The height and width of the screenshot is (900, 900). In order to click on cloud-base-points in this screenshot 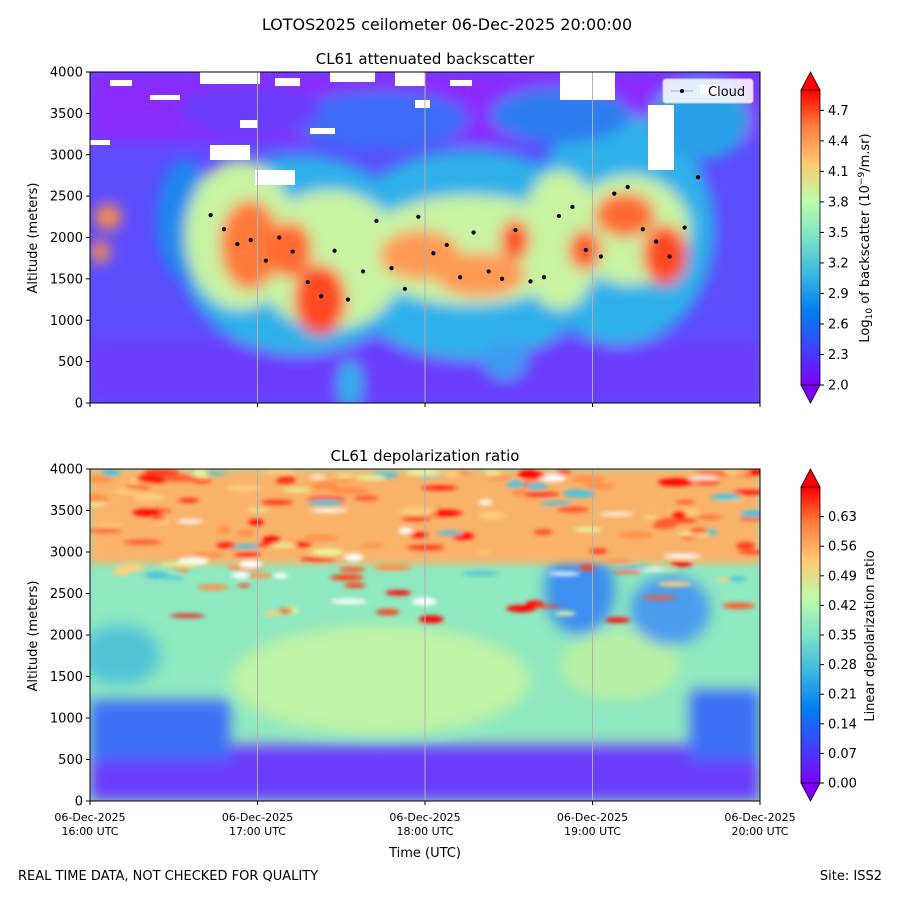, I will do `click(454, 238)`.